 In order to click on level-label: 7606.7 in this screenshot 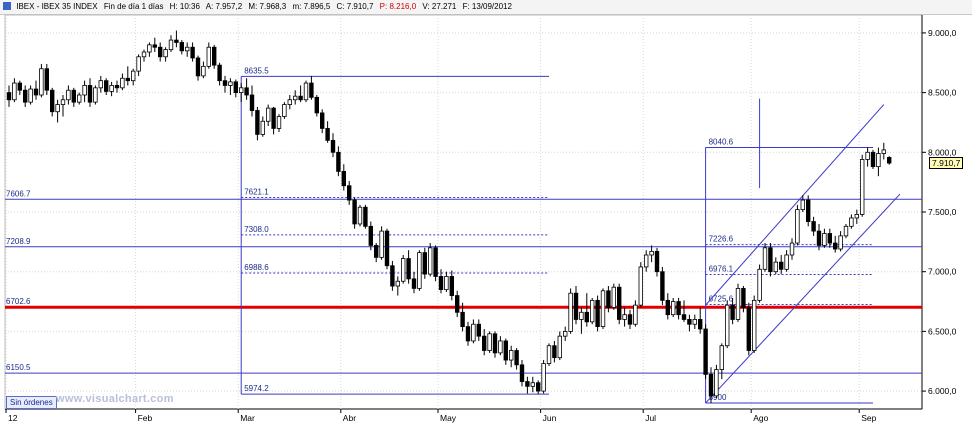, I will do `click(18, 193)`.